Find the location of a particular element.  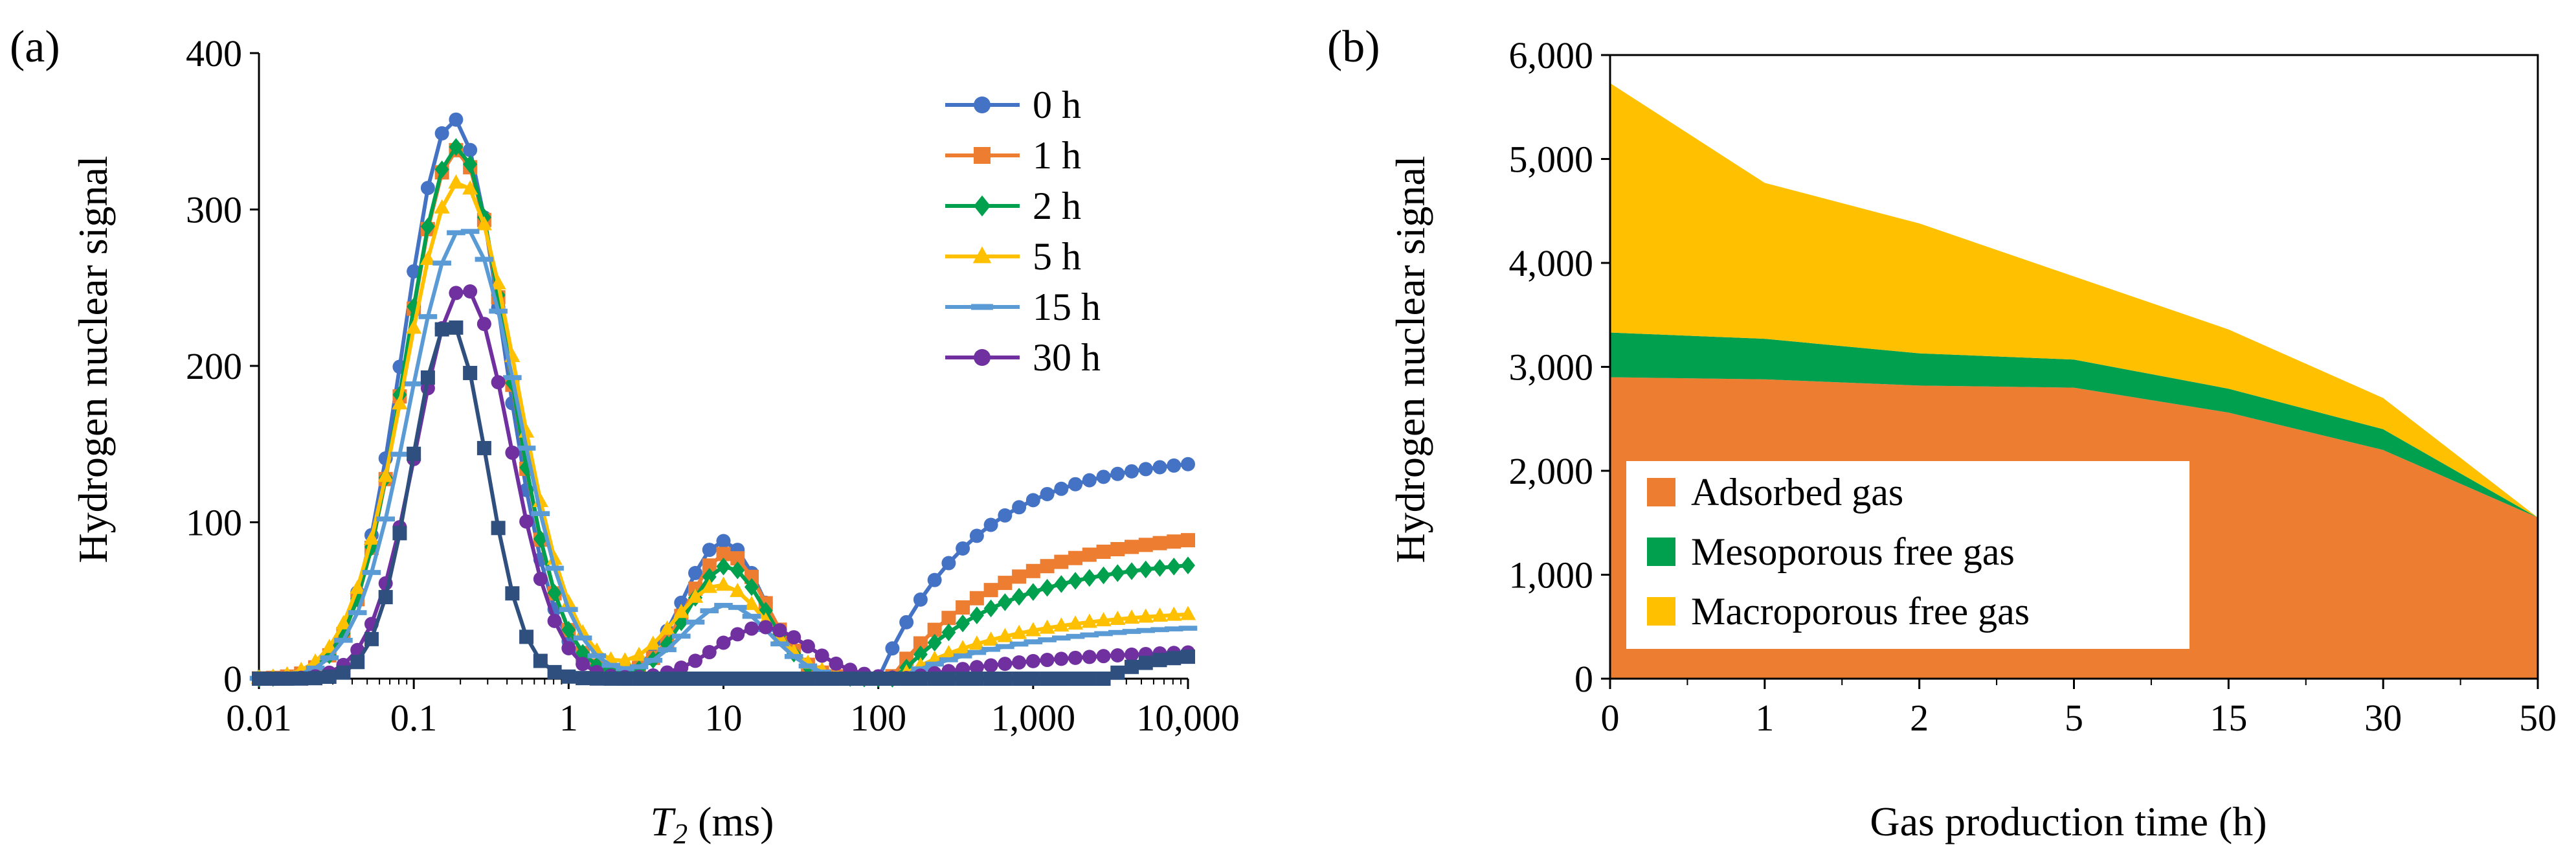

y-axis-label-b: Hydrogen nuclear signal is located at coordinates (1410, 359).